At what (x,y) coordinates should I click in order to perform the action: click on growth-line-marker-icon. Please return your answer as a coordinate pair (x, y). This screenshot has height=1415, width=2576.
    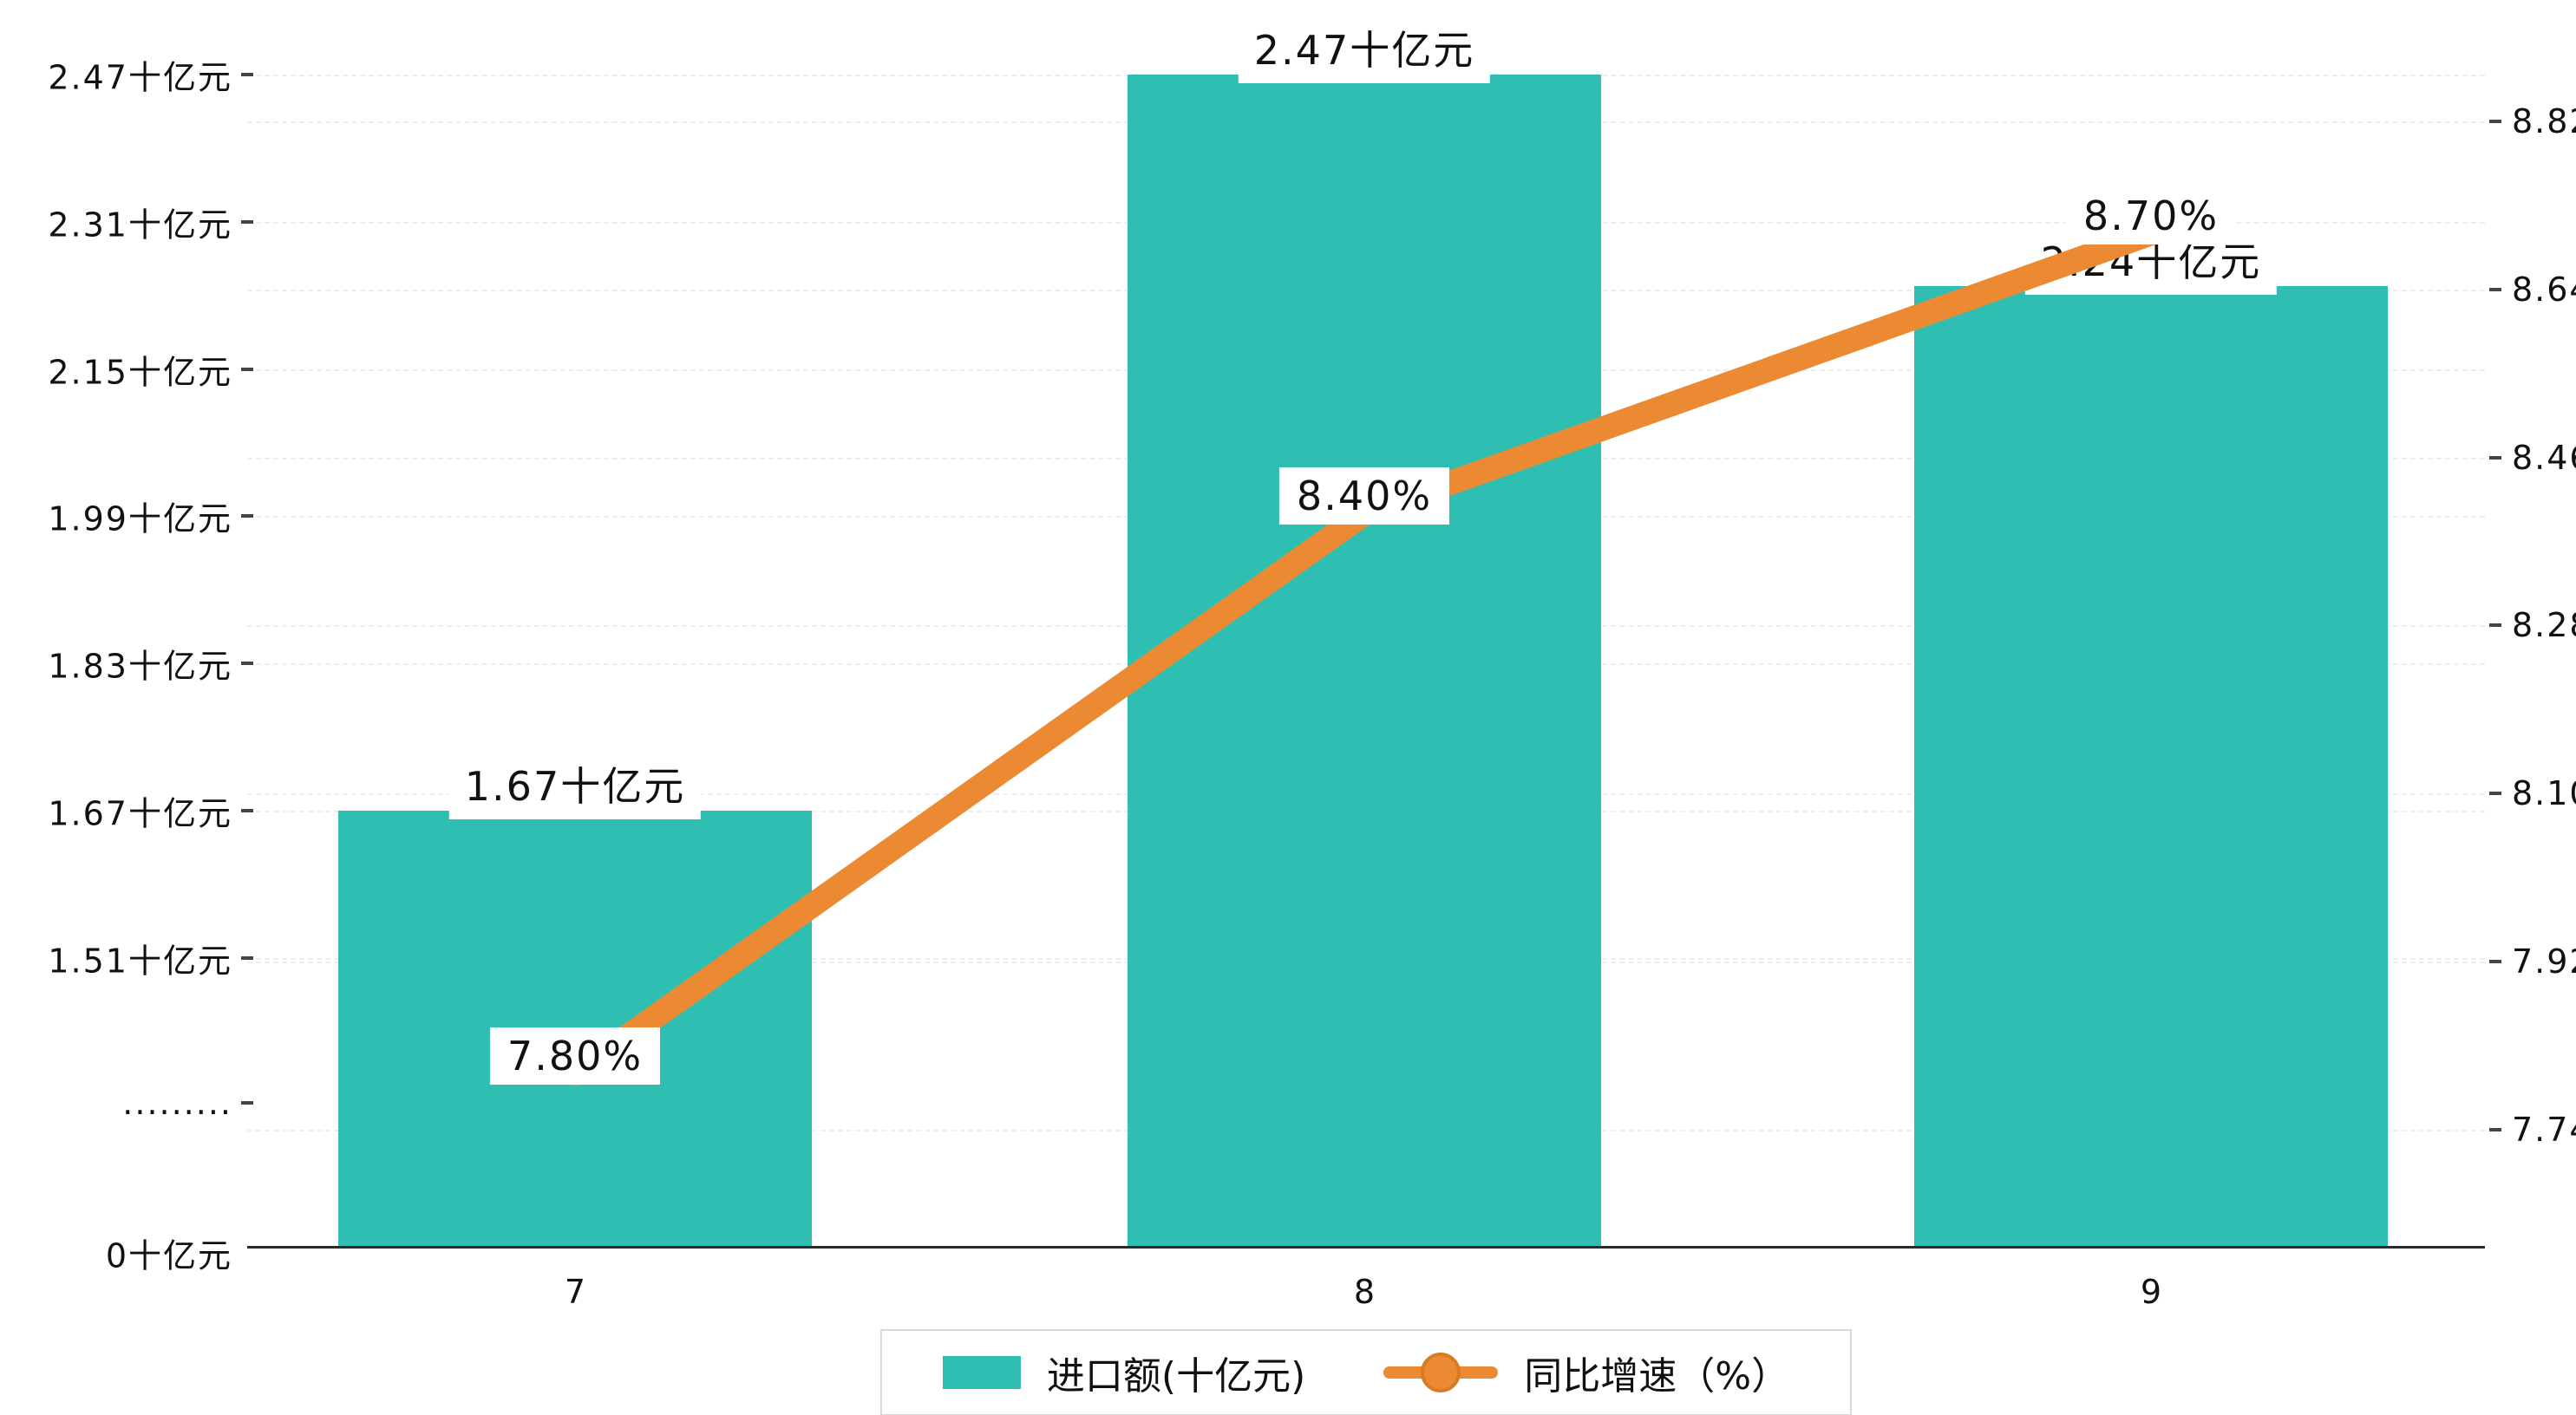
    Looking at the image, I should click on (1441, 1372).